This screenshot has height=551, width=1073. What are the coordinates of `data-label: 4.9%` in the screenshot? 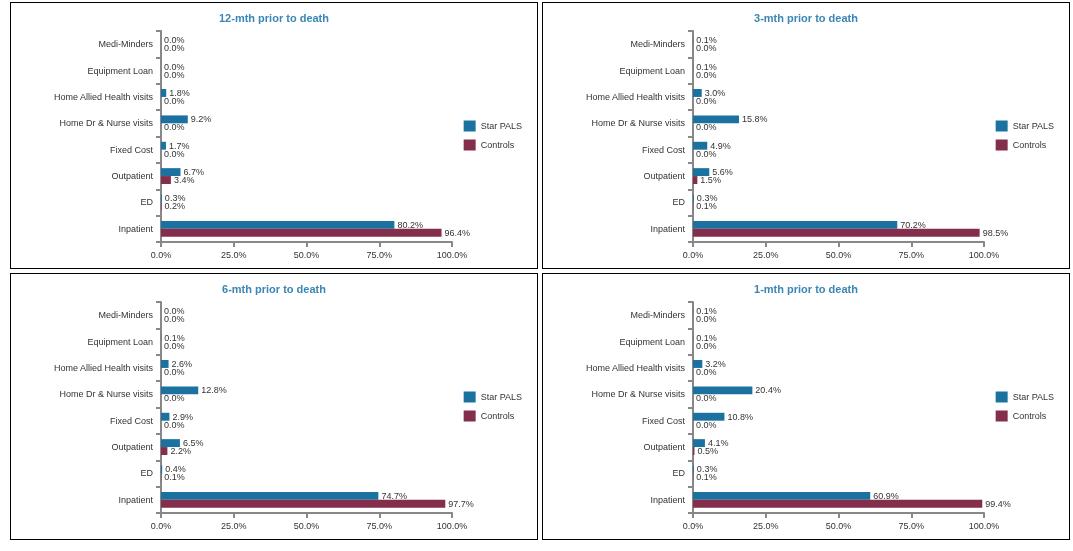 It's located at (720, 145).